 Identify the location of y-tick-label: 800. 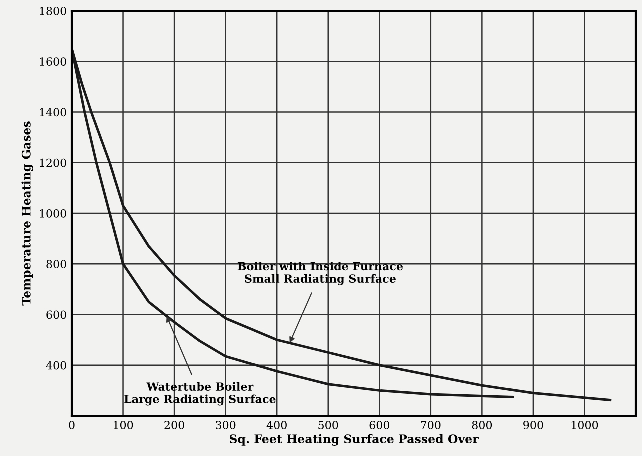
(56, 264).